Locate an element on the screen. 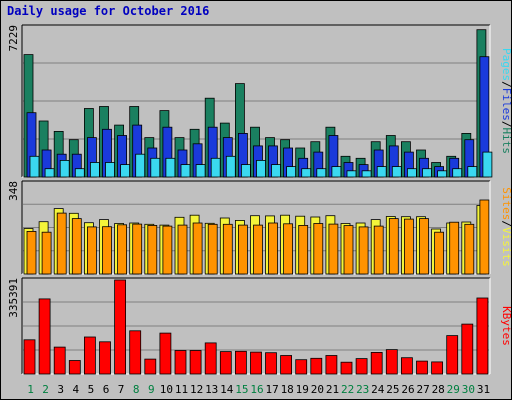 Image resolution: width=512 pixels, height=400 pixels. legend-item-kbytes: KBytes is located at coordinates (506, 326).